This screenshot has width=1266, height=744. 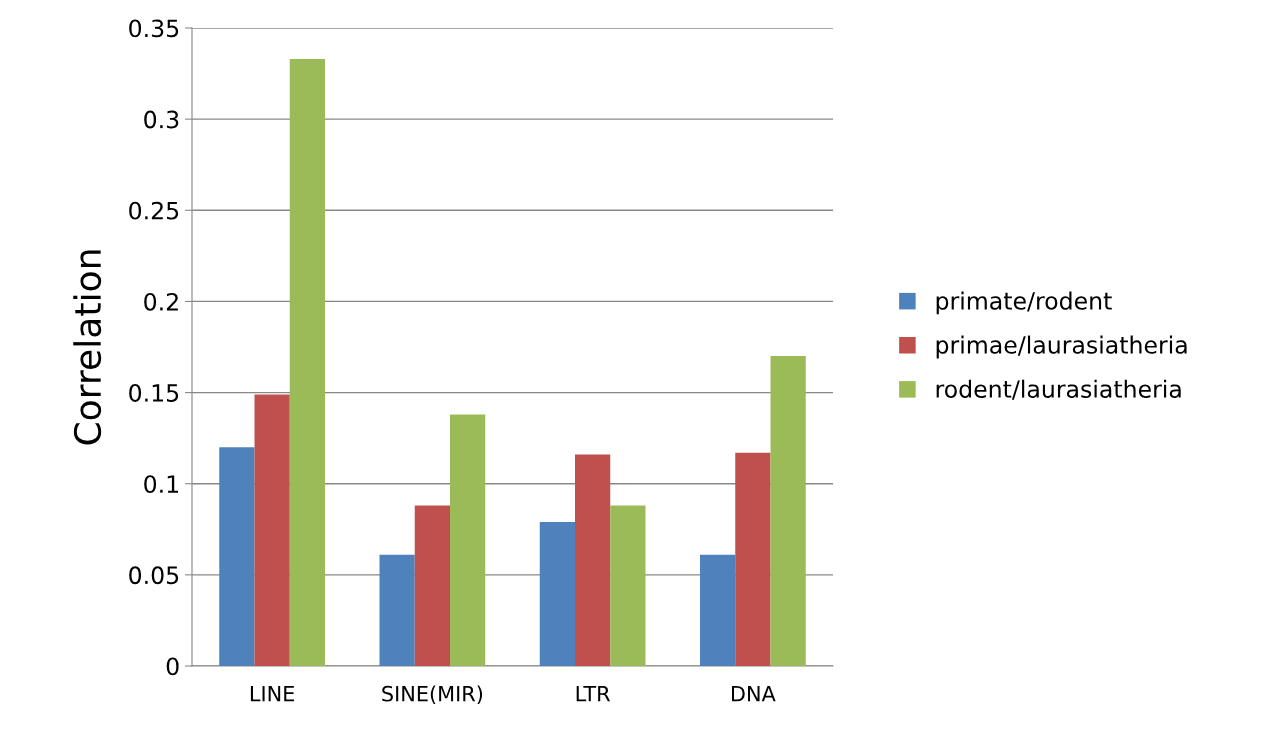 I want to click on y-tick-label: 0.35, so click(x=154, y=28).